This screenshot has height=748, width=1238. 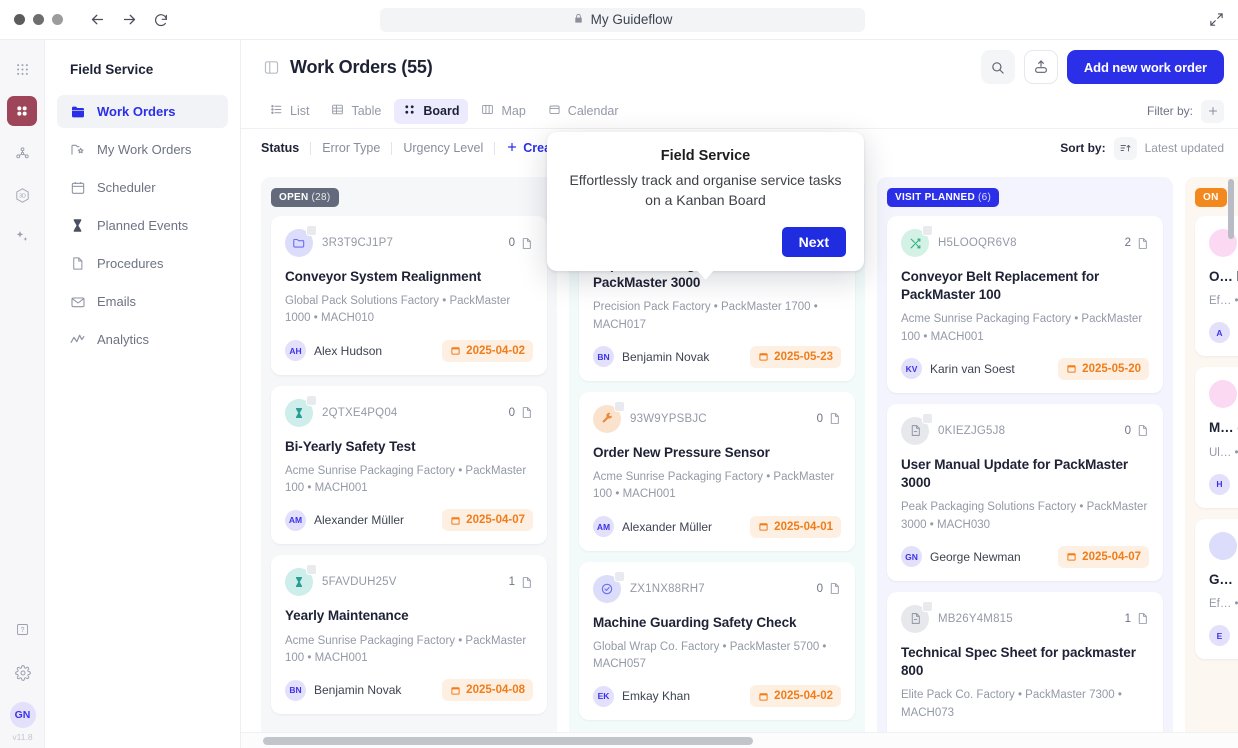 I want to click on sidebar-item-analytics: Analytics, so click(x=142, y=339).